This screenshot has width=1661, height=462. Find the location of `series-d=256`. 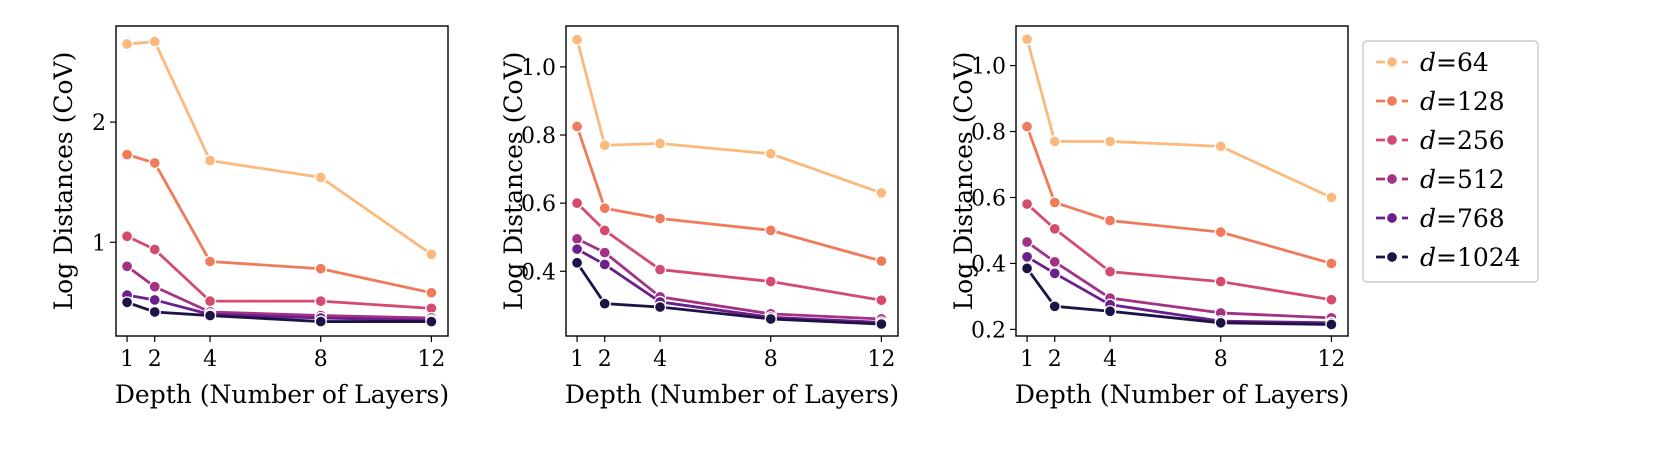

series-d=256 is located at coordinates (1179, 251).